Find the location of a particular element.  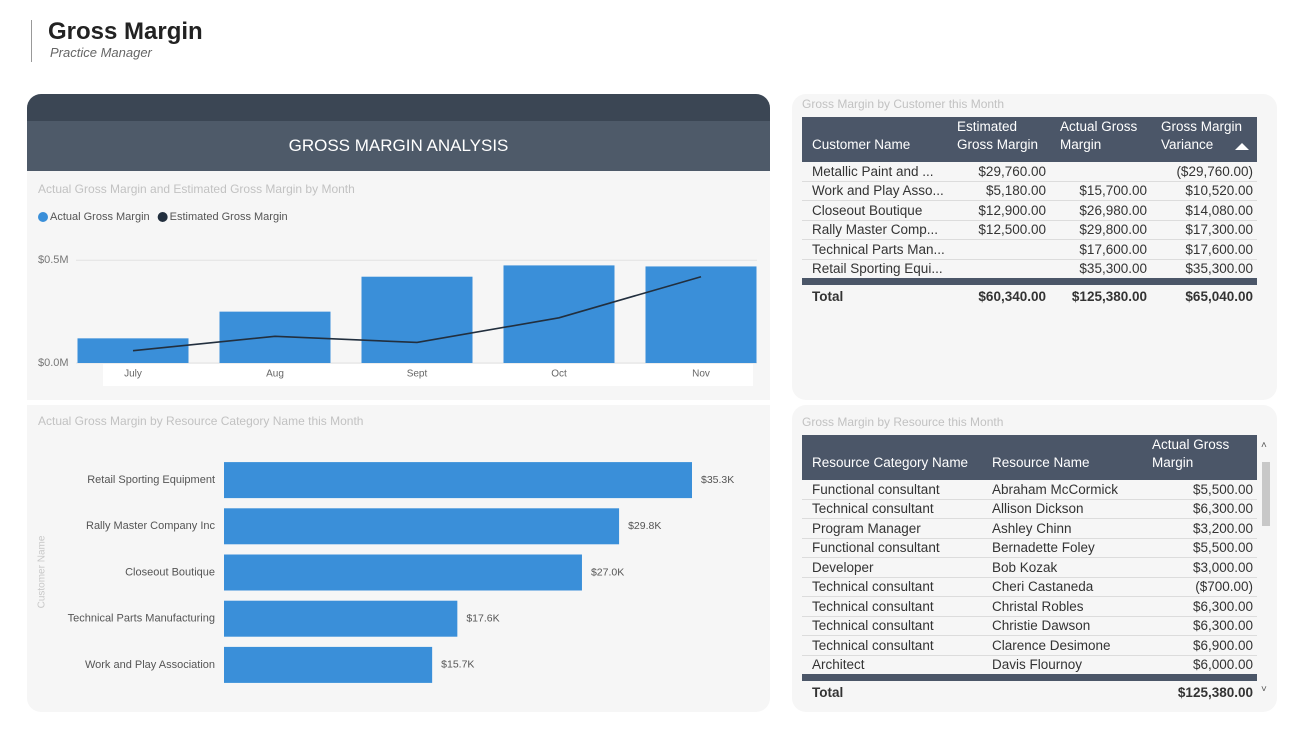

table-cell: $6,000.00 is located at coordinates (1199, 666).